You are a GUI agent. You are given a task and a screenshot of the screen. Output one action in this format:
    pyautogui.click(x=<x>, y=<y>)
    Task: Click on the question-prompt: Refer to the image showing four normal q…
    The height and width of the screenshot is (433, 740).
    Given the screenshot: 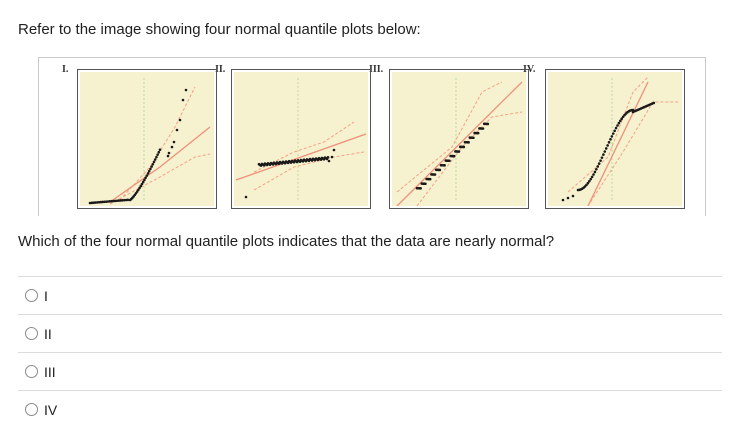 What is the action you would take?
    pyautogui.click(x=219, y=29)
    